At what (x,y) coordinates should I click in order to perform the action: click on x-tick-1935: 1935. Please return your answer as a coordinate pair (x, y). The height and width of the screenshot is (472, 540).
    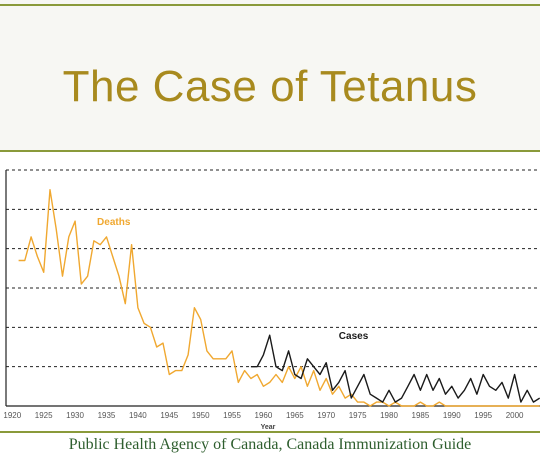
    Looking at the image, I should click on (107, 415).